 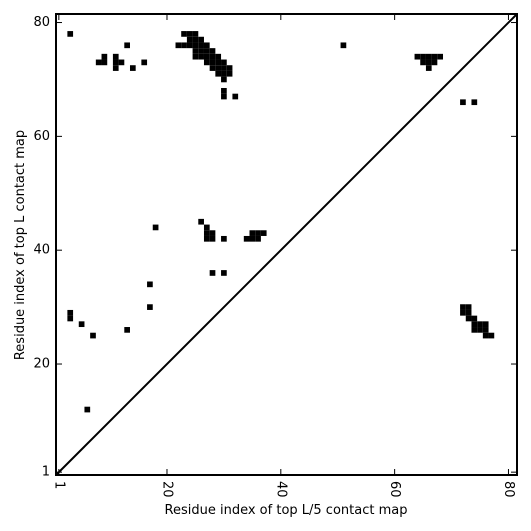 What do you see at coordinates (394, 489) in the screenshot?
I see `x-tick-label: 60` at bounding box center [394, 489].